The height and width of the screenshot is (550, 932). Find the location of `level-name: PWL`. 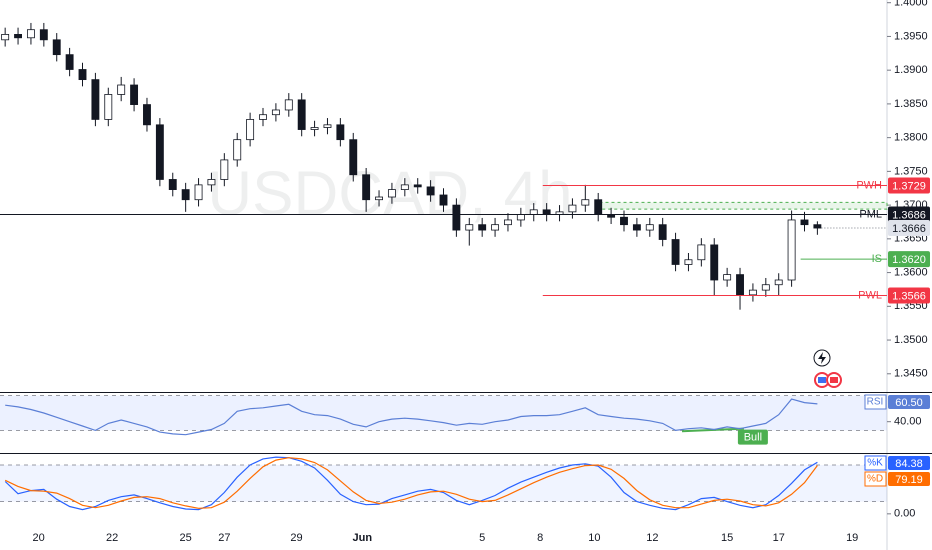

level-name: PWL is located at coordinates (870, 295).